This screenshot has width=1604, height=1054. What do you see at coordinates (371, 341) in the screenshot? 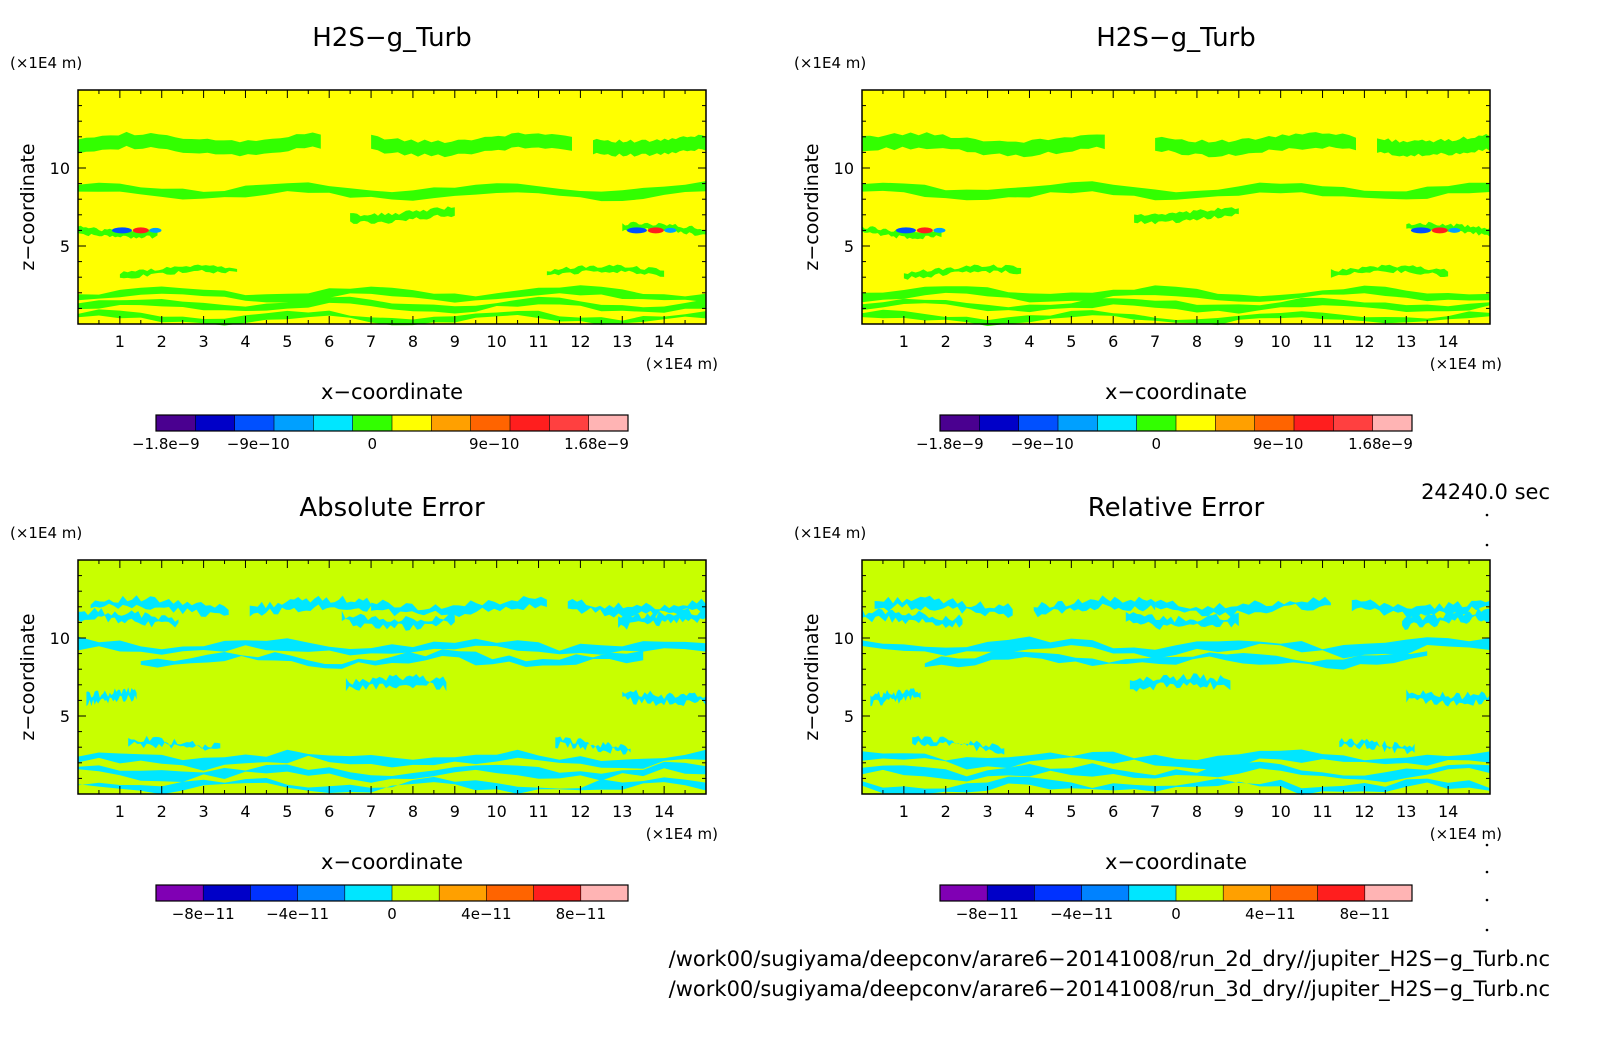
I see `x-tick-label: 7` at bounding box center [371, 341].